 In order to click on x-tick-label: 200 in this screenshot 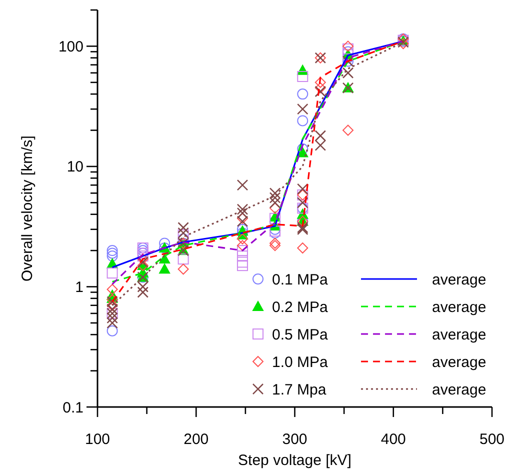, I will do `click(196, 439)`.